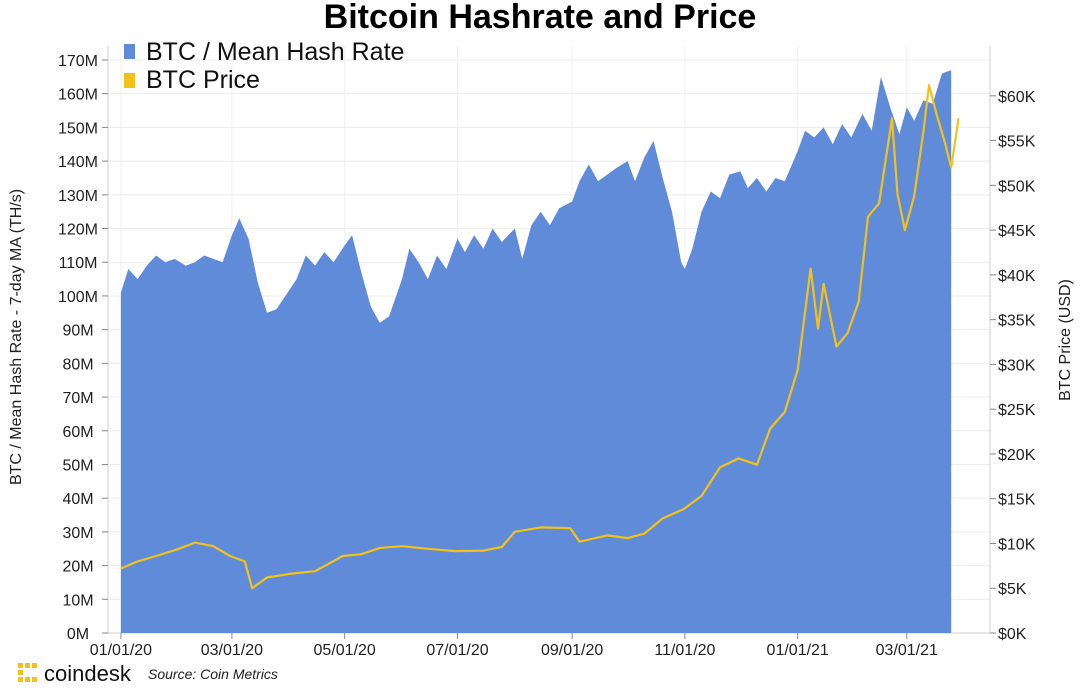 This screenshot has height=692, width=1080. Describe the element at coordinates (1017, 142) in the screenshot. I see `right-tick-label: $55K` at that location.